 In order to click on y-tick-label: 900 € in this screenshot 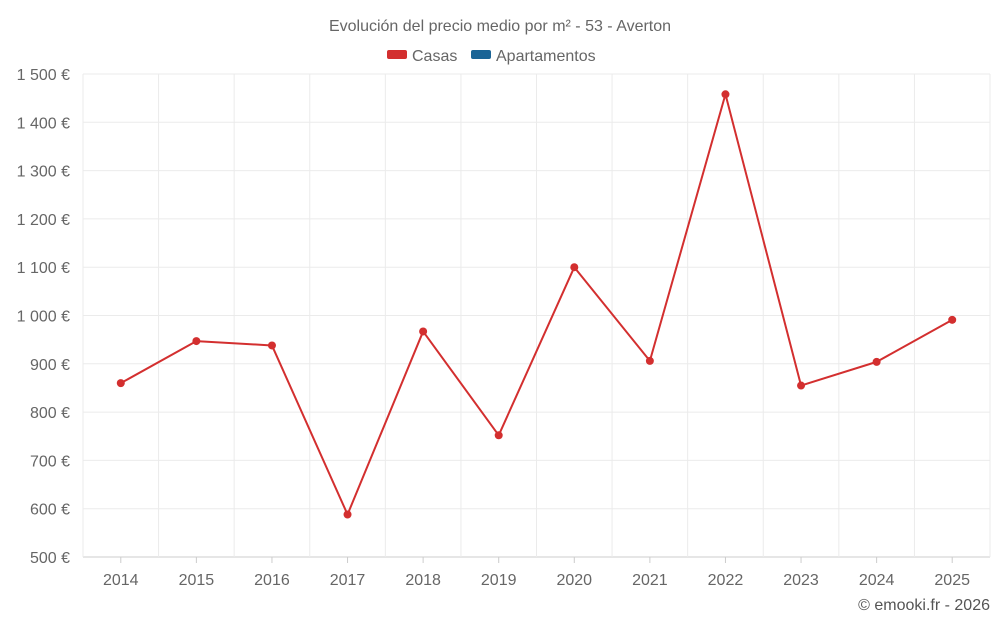, I will do `click(50, 365)`.